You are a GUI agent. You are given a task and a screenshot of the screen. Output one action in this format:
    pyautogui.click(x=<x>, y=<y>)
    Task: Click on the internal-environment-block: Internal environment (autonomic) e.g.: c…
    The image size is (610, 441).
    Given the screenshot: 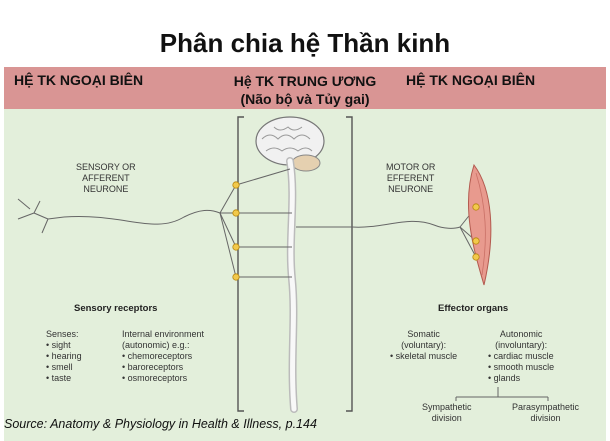 What is the action you would take?
    pyautogui.click(x=163, y=356)
    